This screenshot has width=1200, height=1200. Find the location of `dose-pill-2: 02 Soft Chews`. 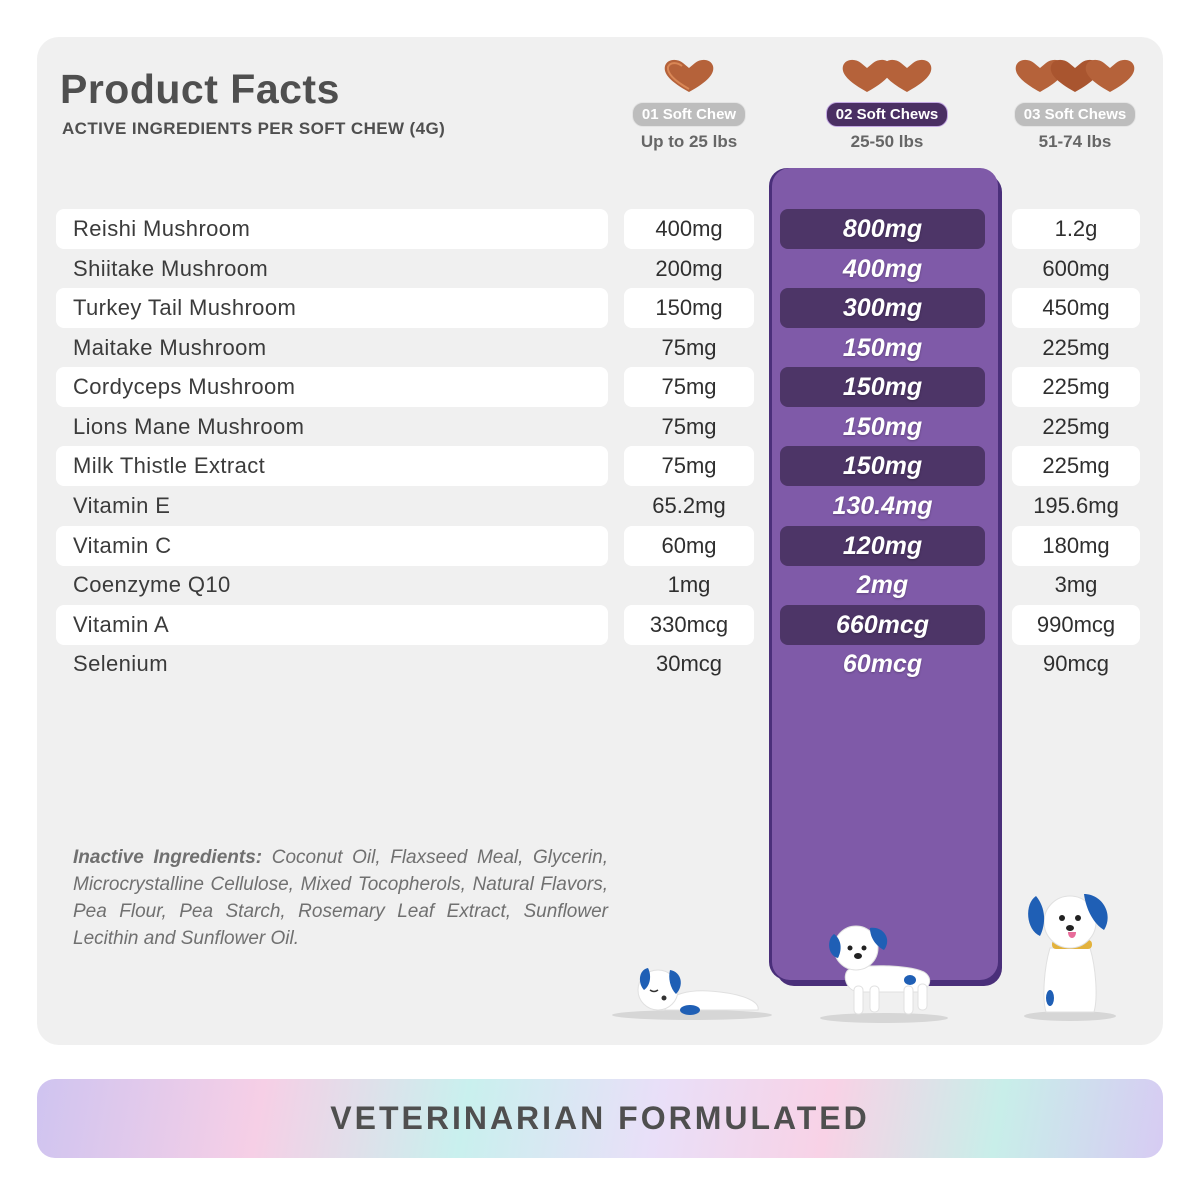

dose-pill-2: 02 Soft Chews is located at coordinates (887, 114).